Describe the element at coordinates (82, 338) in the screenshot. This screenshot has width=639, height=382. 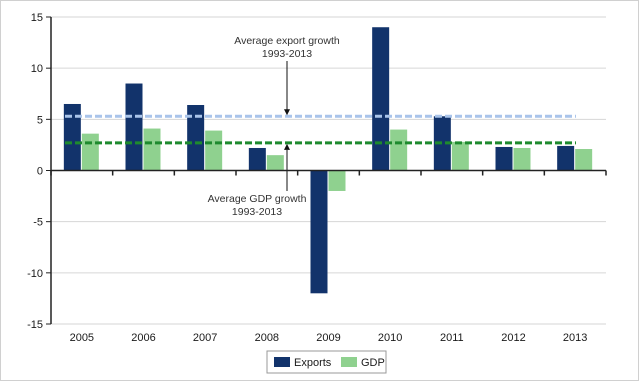
I see `x-tick-label-2005: 2005` at that location.